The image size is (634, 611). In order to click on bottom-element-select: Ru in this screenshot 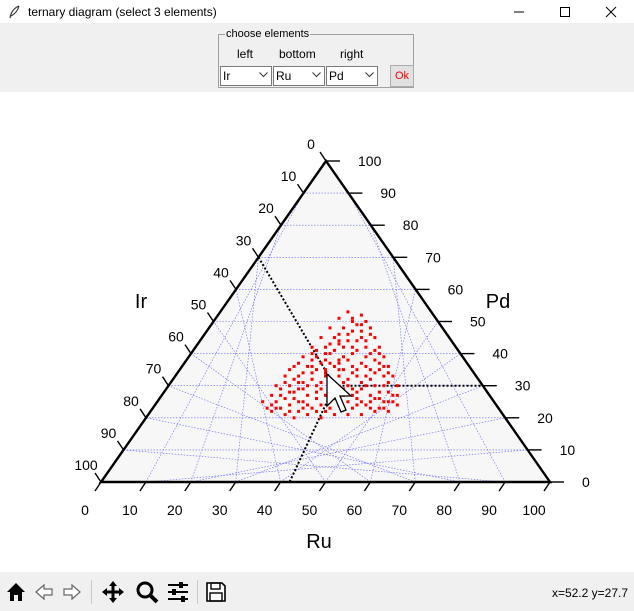, I will do `click(299, 76)`.